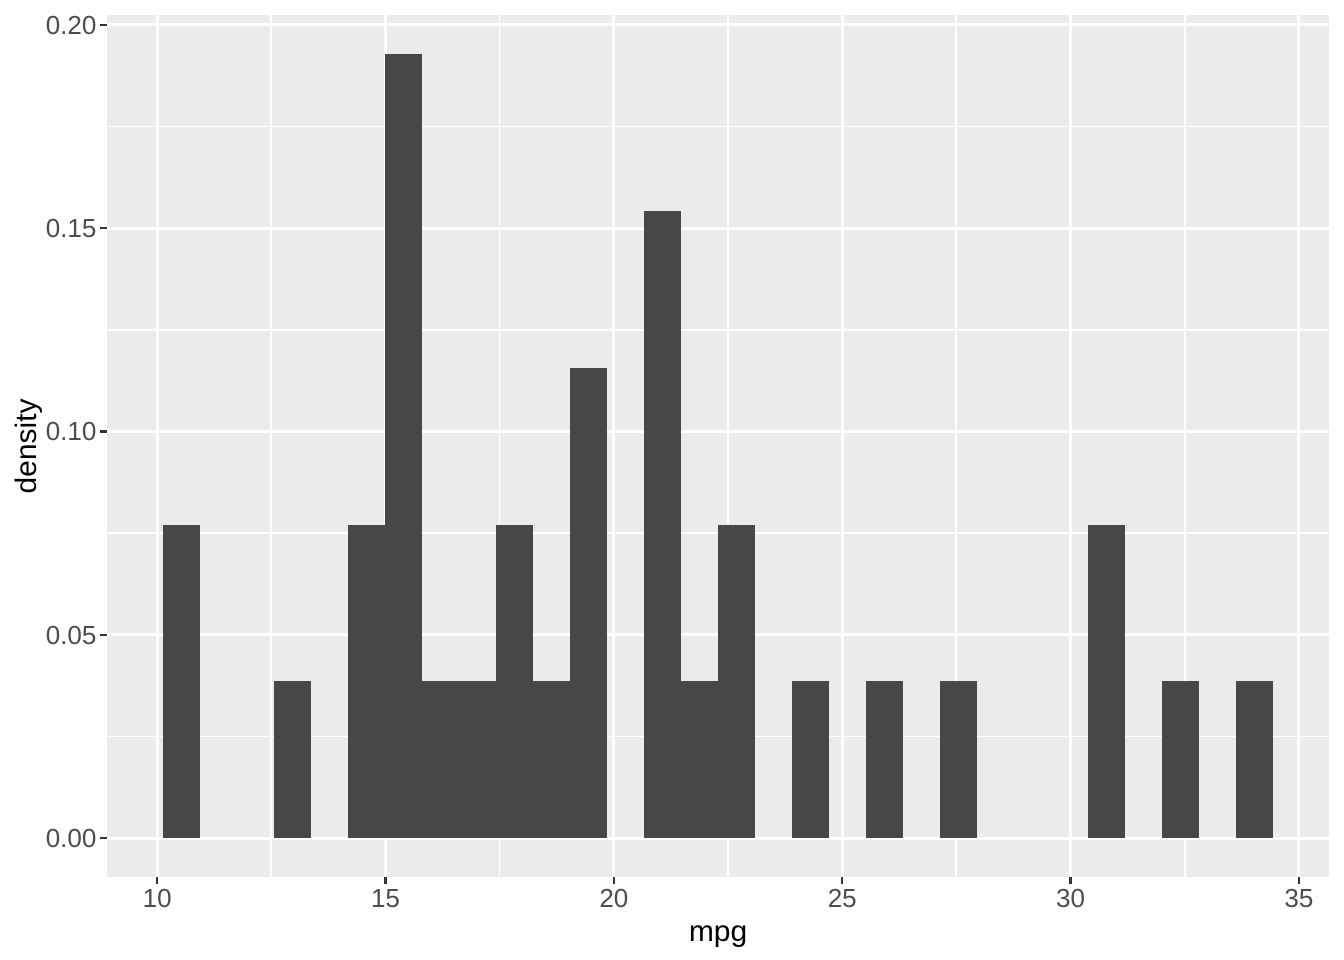  Describe the element at coordinates (1070, 898) in the screenshot. I see `x-axis-tick-label: 30` at that location.